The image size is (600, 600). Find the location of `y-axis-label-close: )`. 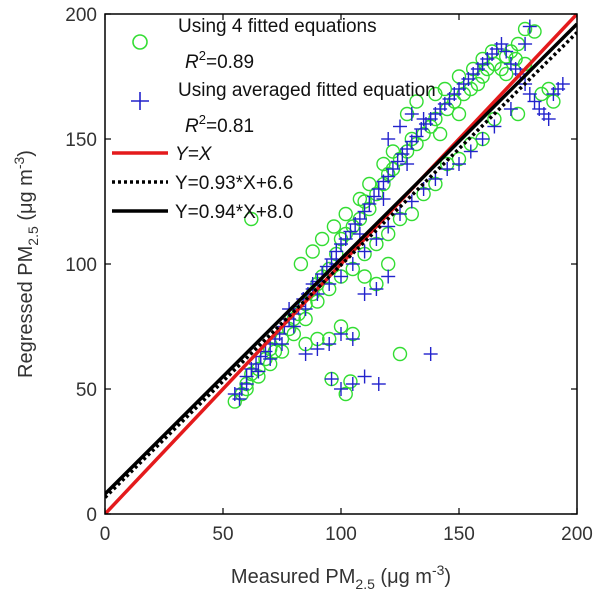

y-axis-label-close: ) is located at coordinates (26, 153).